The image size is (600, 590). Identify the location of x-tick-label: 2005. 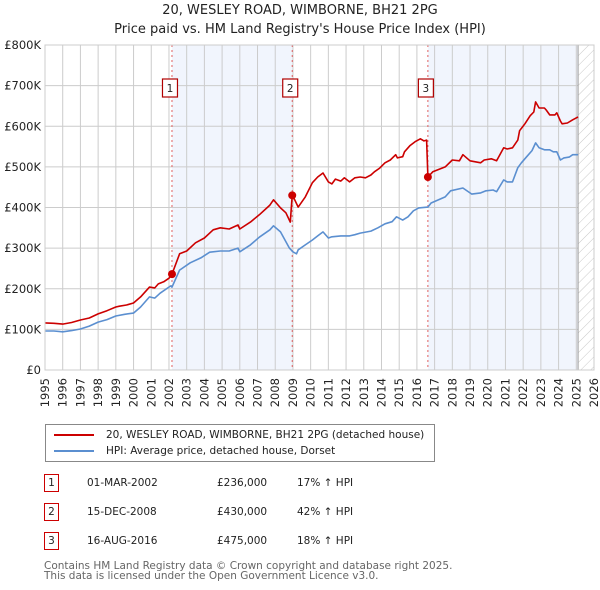
(222, 392).